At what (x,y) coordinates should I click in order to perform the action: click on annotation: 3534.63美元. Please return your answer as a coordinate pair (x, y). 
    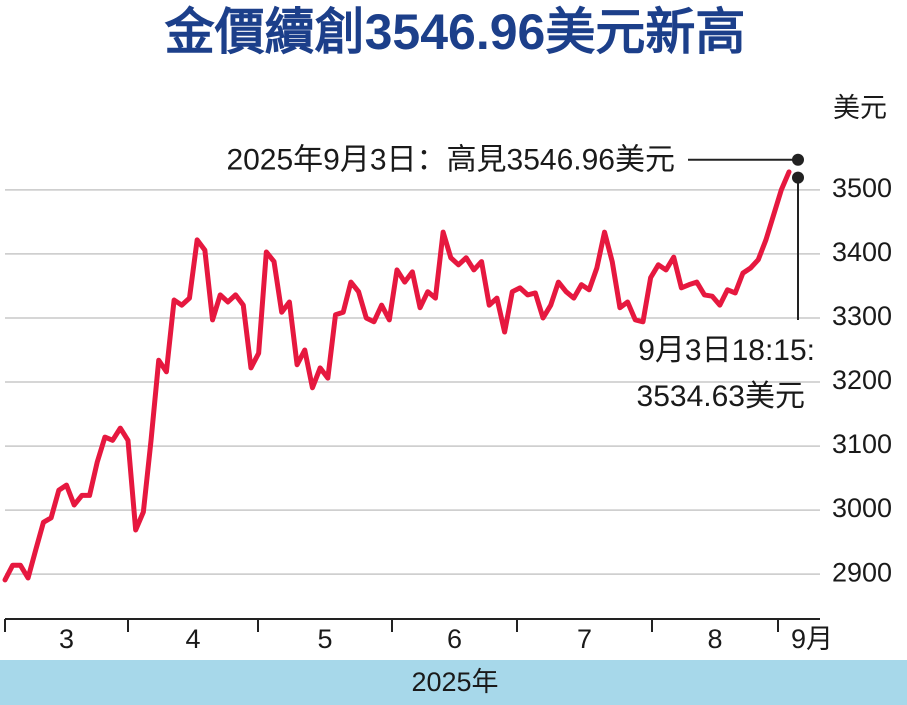
    Looking at the image, I should click on (721, 396).